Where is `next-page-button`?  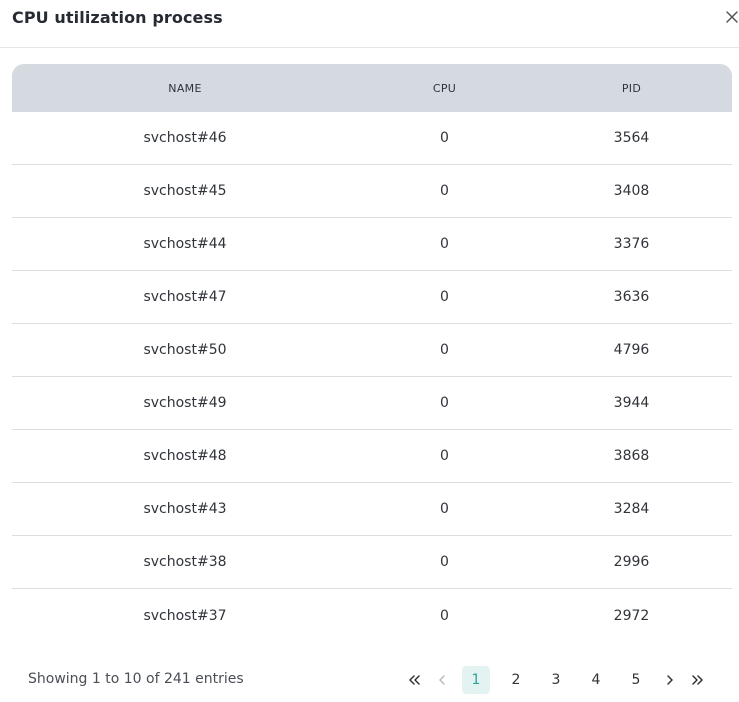
next-page-button is located at coordinates (670, 680).